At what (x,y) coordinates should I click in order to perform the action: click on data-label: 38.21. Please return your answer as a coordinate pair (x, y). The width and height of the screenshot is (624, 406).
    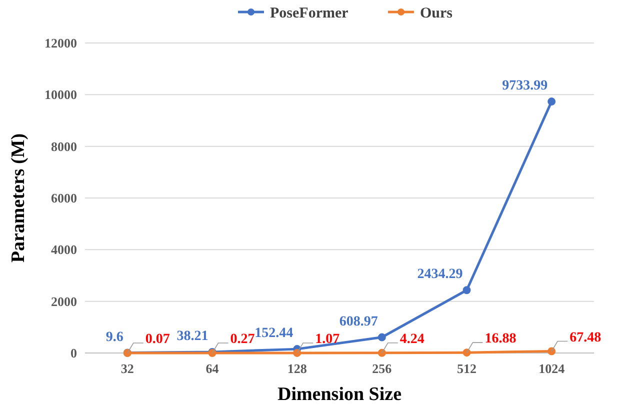
    Looking at the image, I should click on (192, 336).